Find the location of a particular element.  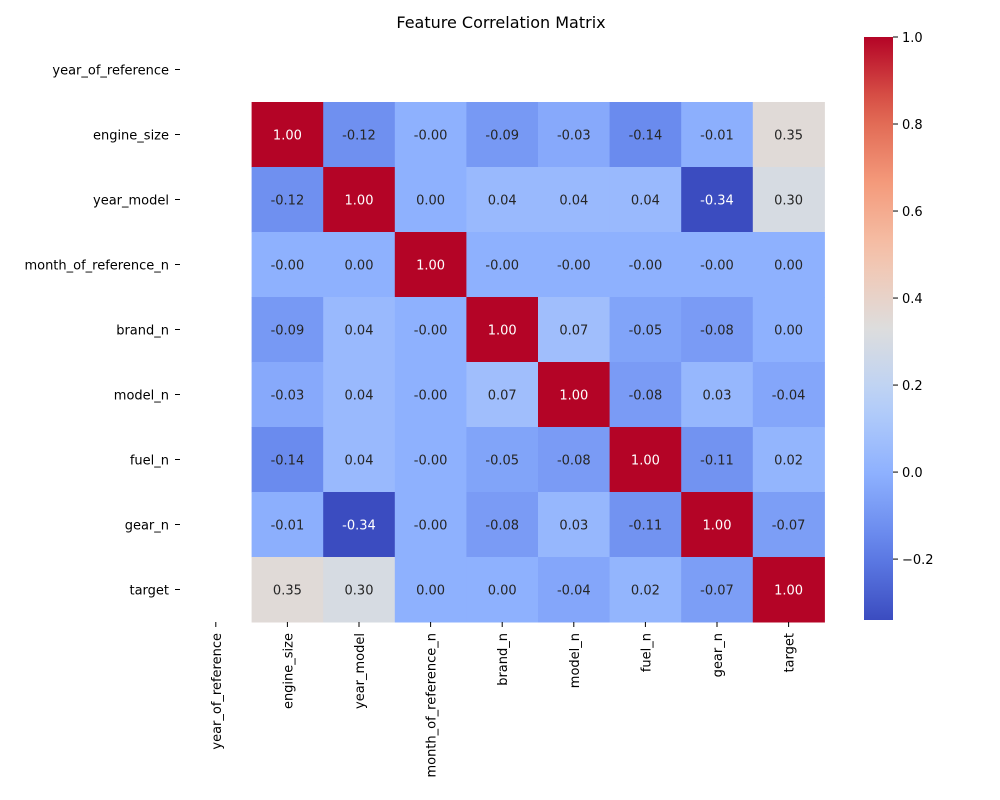

row-tick-label: month_of_reference_n is located at coordinates (96, 266).